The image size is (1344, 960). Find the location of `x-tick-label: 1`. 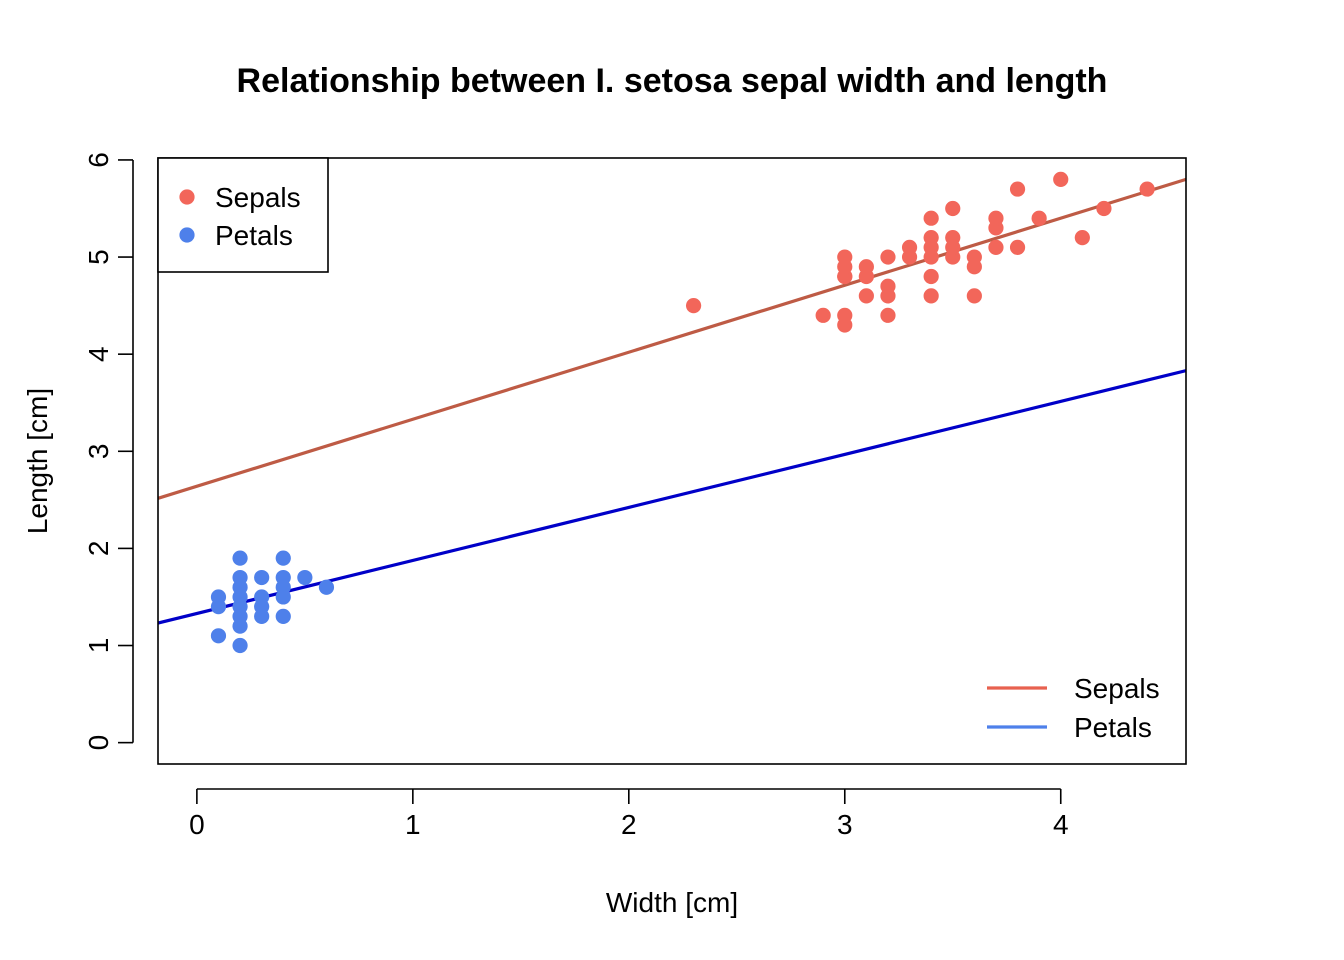

x-tick-label: 1 is located at coordinates (413, 824).